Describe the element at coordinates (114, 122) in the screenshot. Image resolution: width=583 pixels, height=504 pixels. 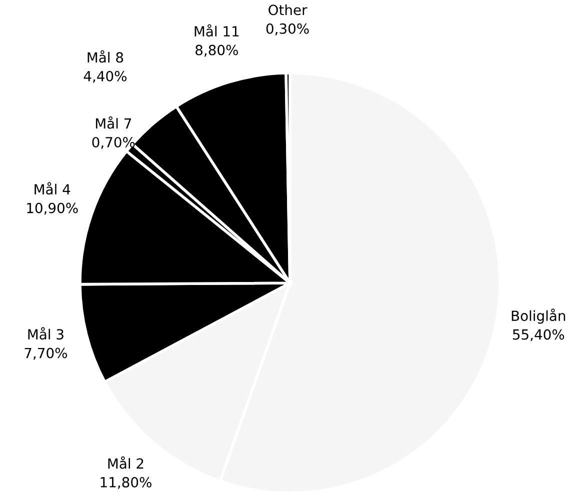
I see `slice-label: Mål 7` at that location.